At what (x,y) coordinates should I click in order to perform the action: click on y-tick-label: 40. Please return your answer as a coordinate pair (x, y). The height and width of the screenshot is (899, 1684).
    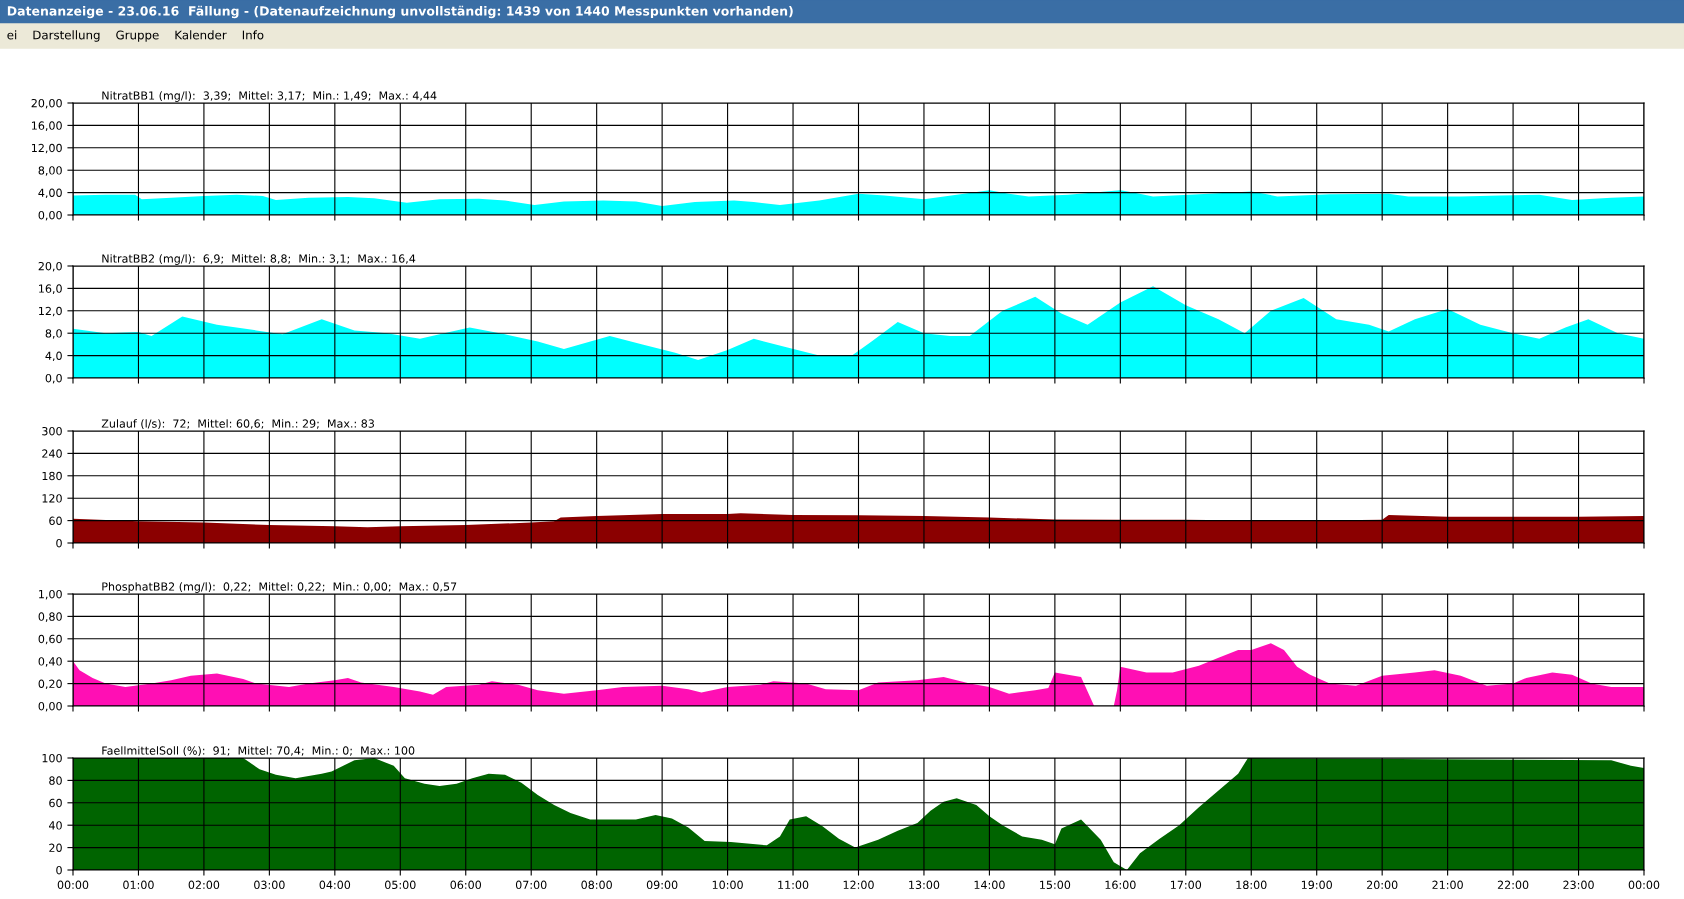
    Looking at the image, I should click on (55, 825).